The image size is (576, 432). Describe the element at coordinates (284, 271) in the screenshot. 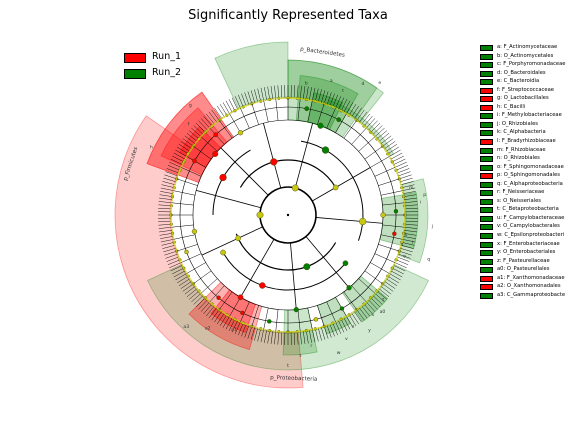

I see `level-3-arc-b` at that location.